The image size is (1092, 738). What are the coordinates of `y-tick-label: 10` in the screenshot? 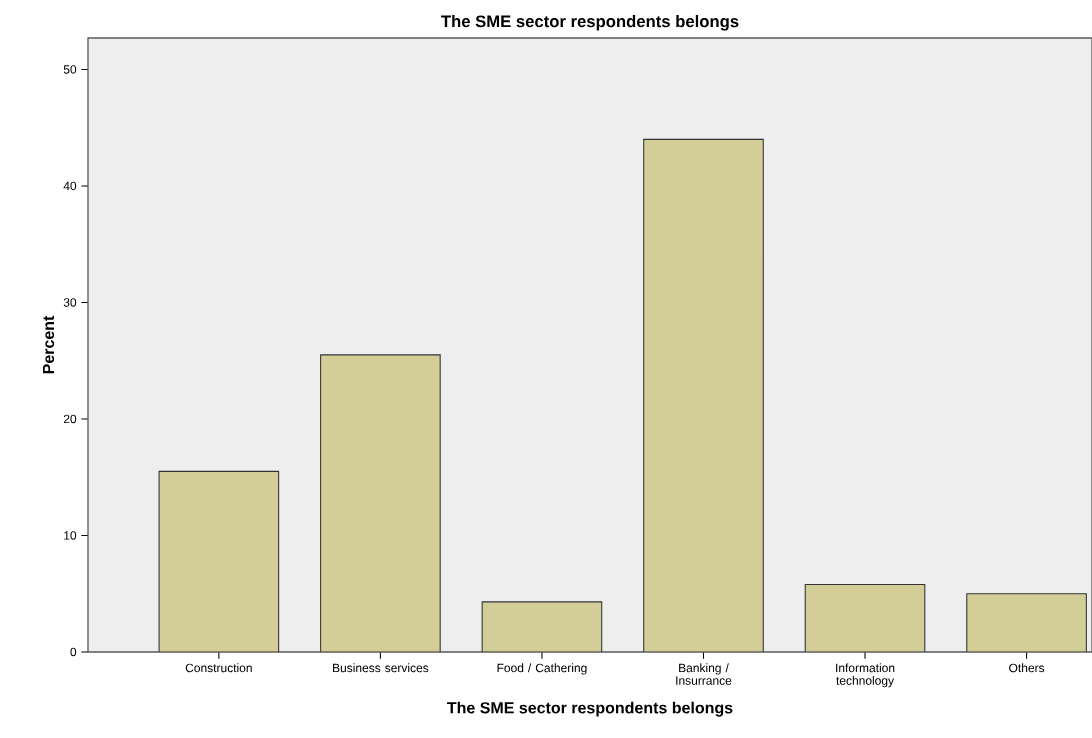 It's located at (70, 535).